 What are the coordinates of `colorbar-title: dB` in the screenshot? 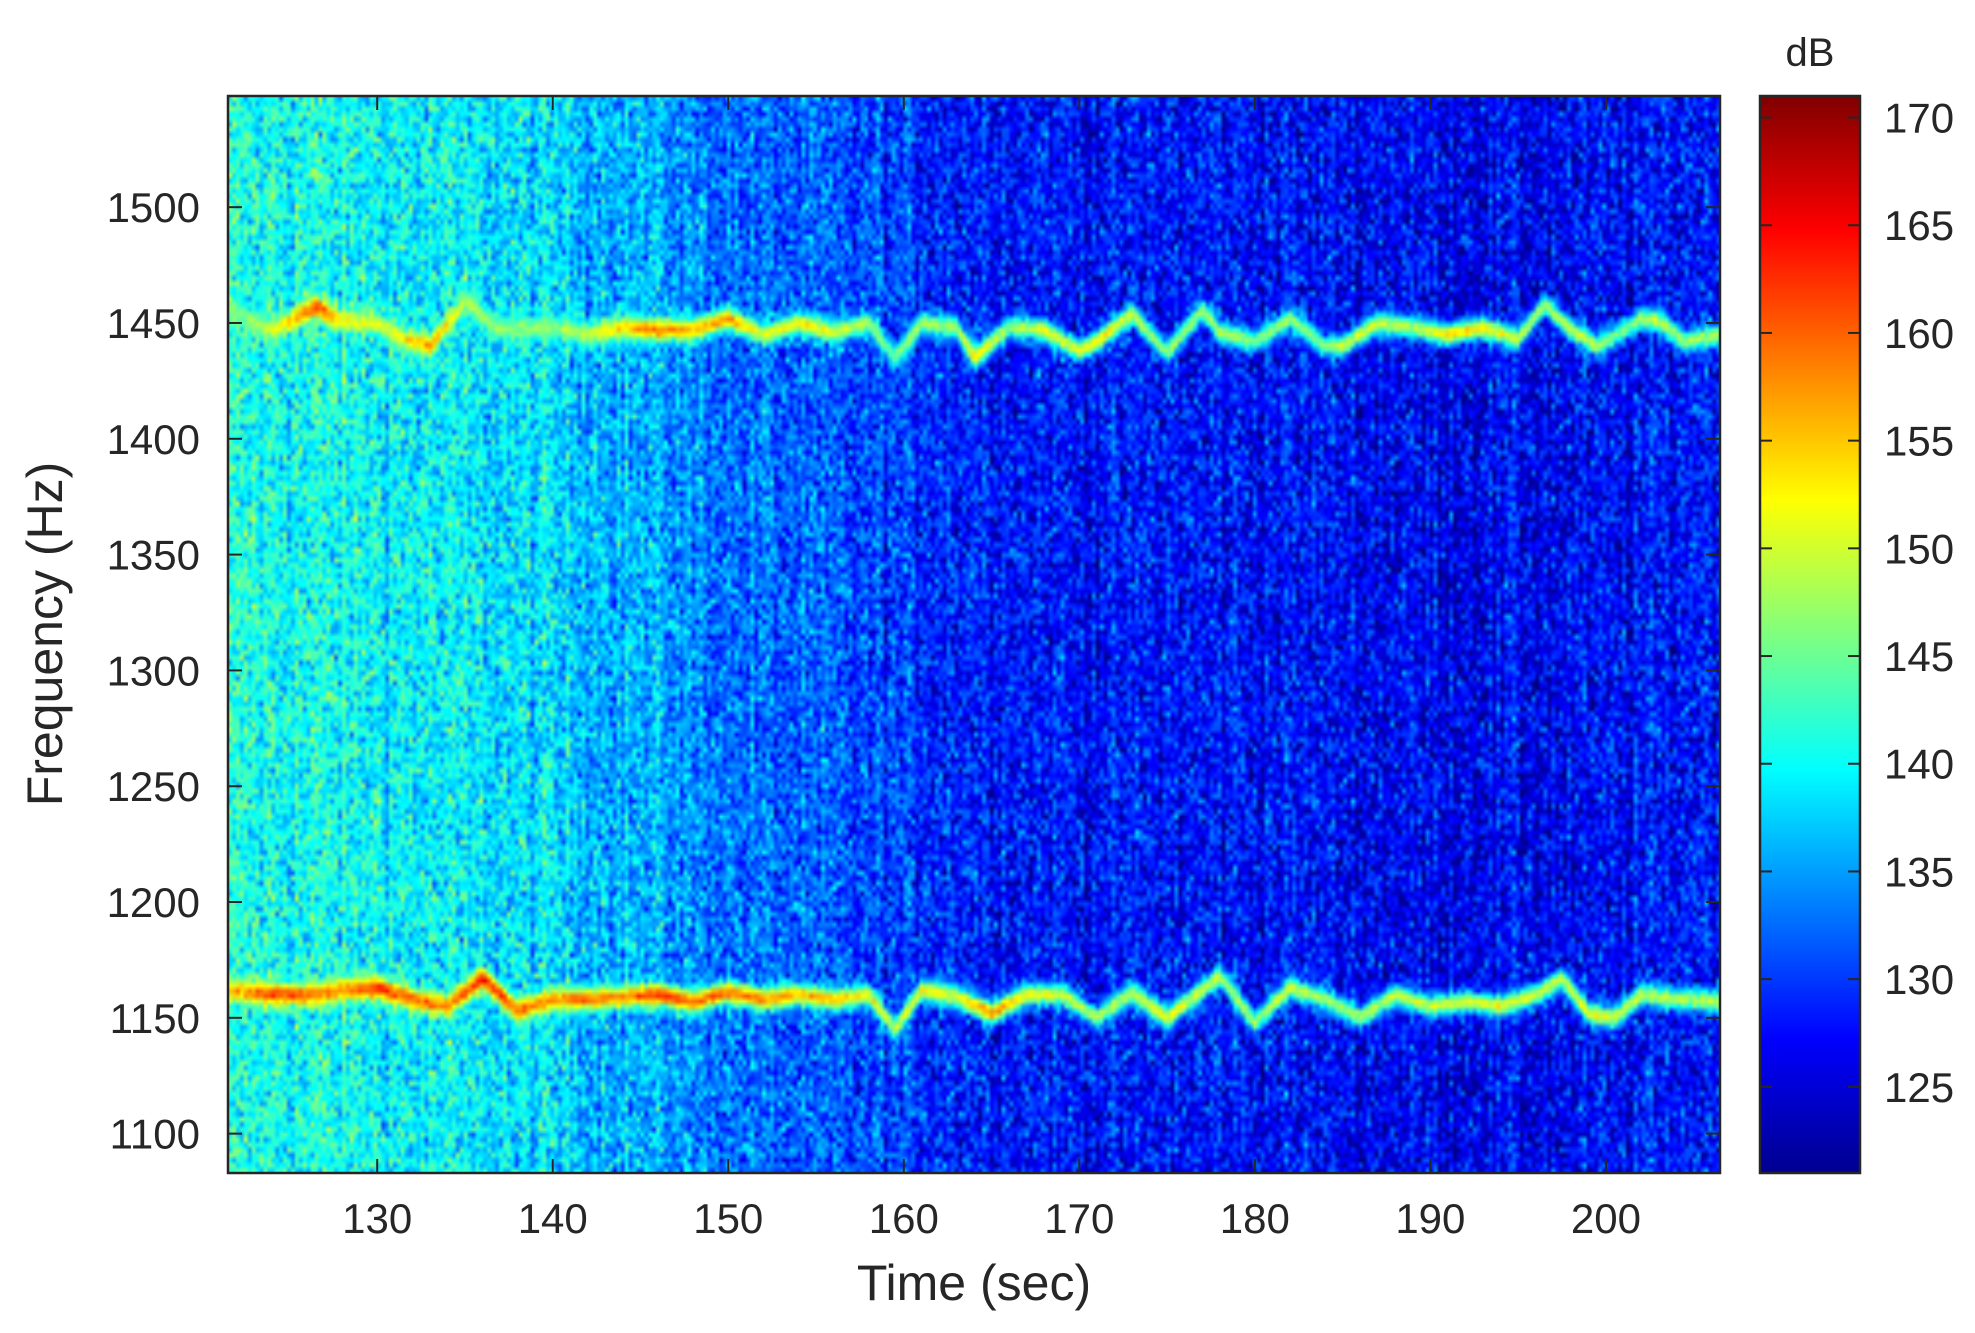 It's located at (1810, 53).